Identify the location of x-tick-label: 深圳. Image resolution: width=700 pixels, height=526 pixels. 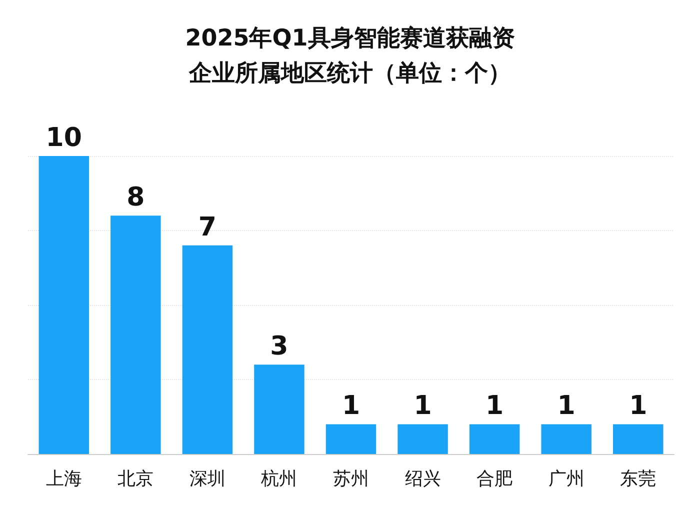
(207, 479).